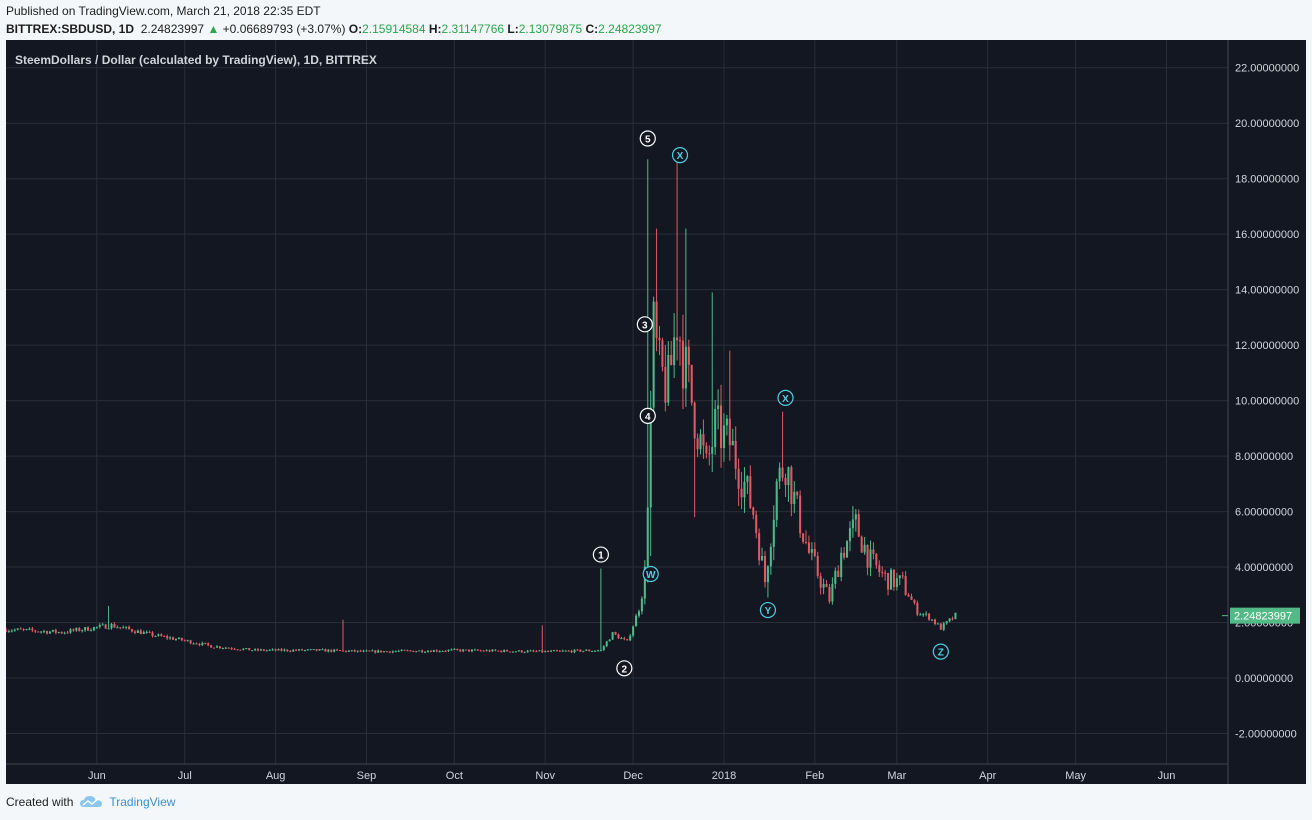 This screenshot has height=820, width=1312. I want to click on tradingview-link: TradingView, so click(142, 802).